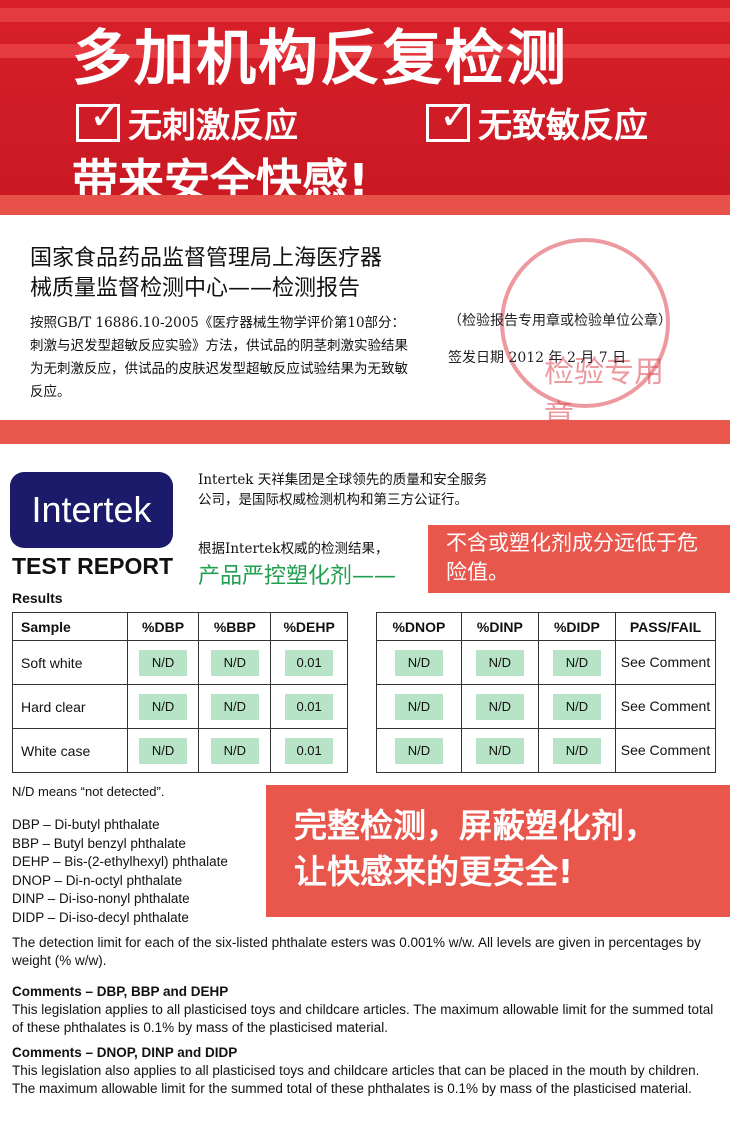  I want to click on table-row: White case N/D N/D 0.01, so click(180, 750).